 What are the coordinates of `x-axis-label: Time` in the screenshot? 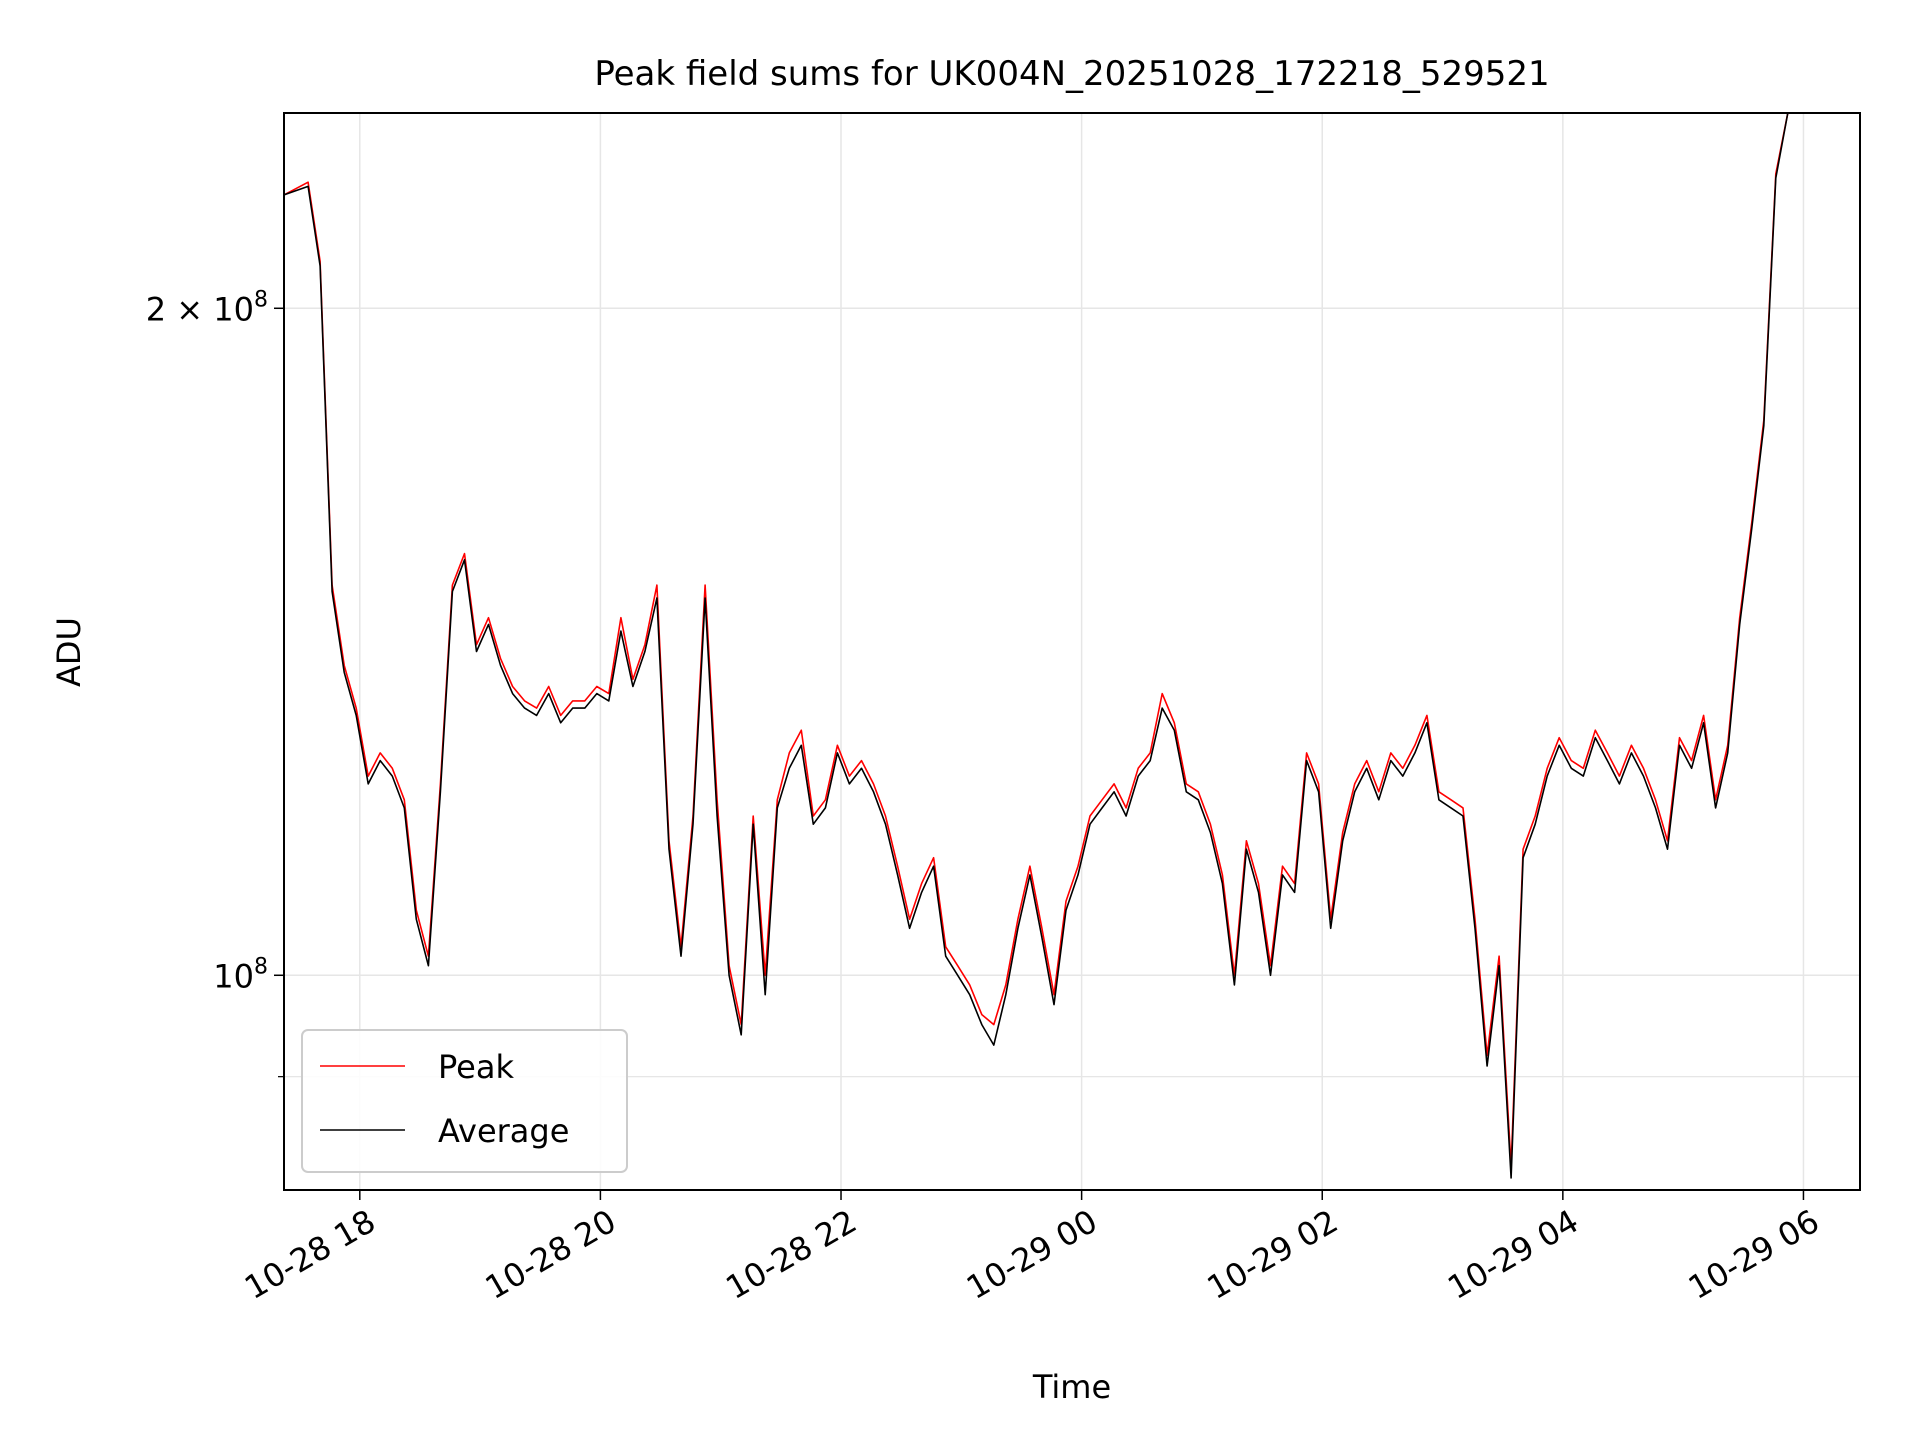 It's located at (1071, 1387).